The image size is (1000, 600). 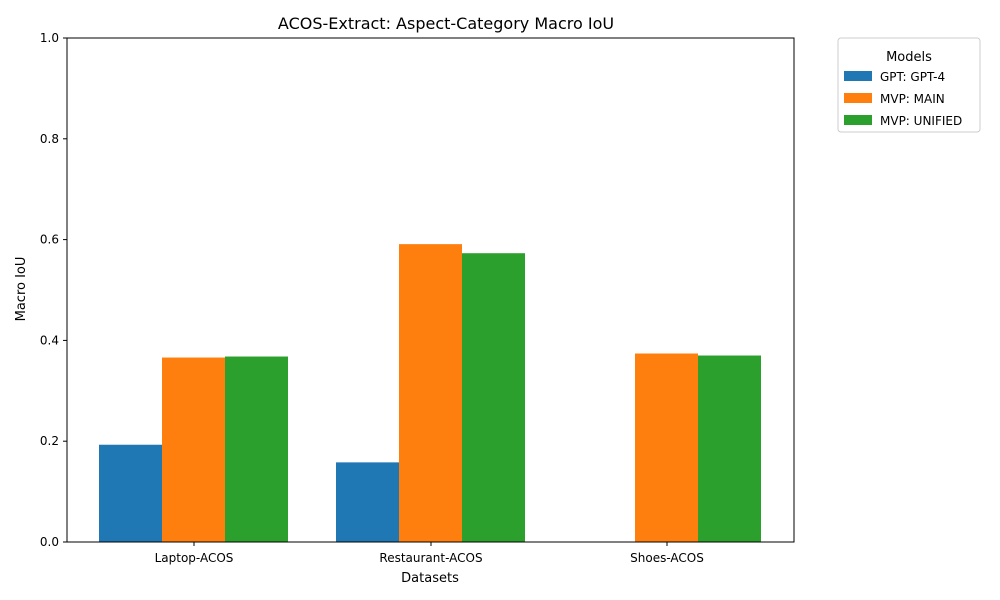 I want to click on legend-label: MVP: MAIN, so click(x=912, y=99).